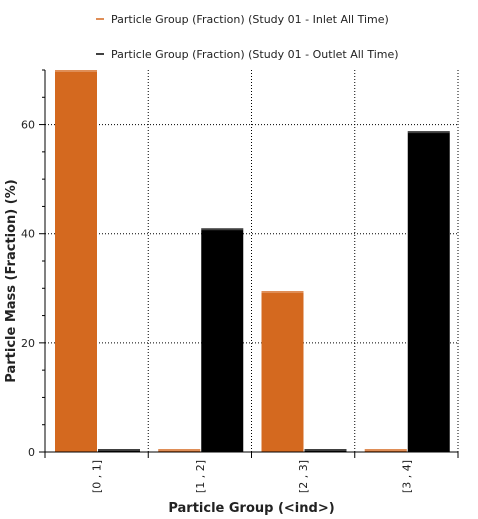  What do you see at coordinates (200, 476) in the screenshot?
I see `x-tick-label-1: [1 , 2]` at bounding box center [200, 476].